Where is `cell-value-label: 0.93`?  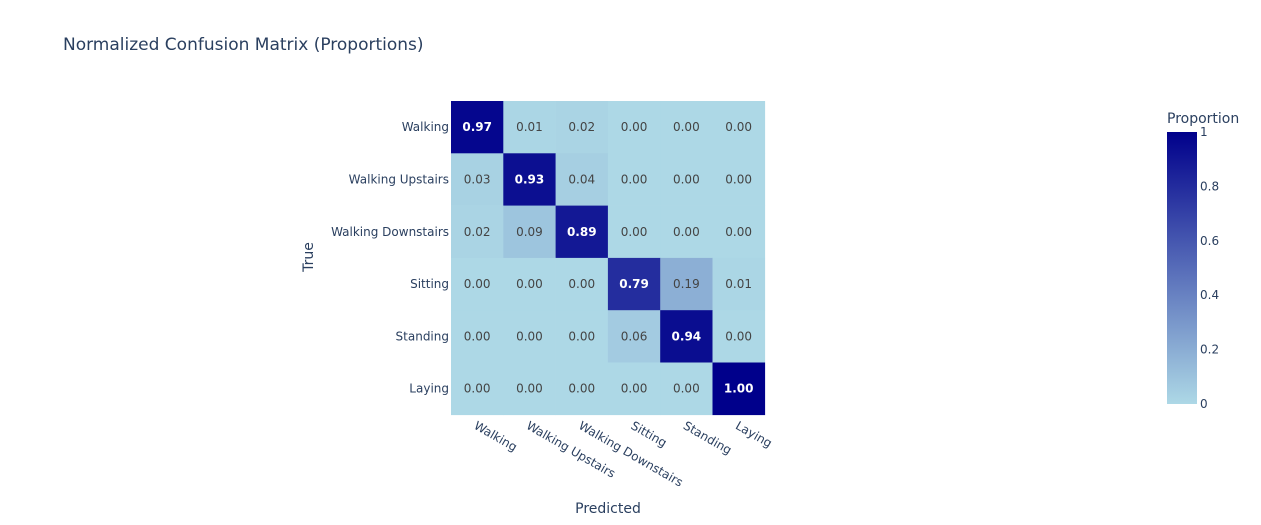
cell-value-label: 0.93 is located at coordinates (530, 179).